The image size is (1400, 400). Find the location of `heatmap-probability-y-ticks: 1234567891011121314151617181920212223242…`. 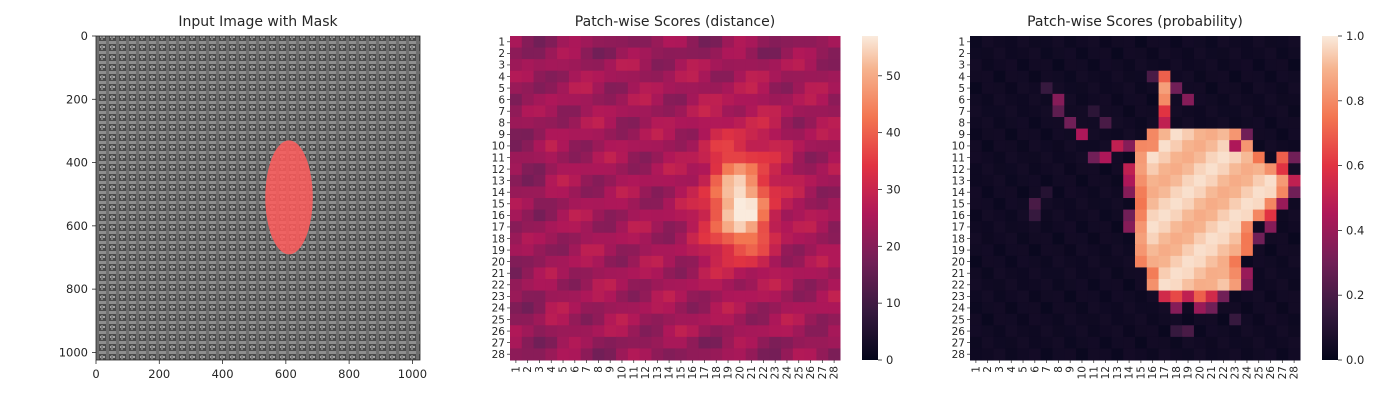

heatmap-probability-y-ticks: 1234567891011121314151617181920212223242… is located at coordinates (961, 199).